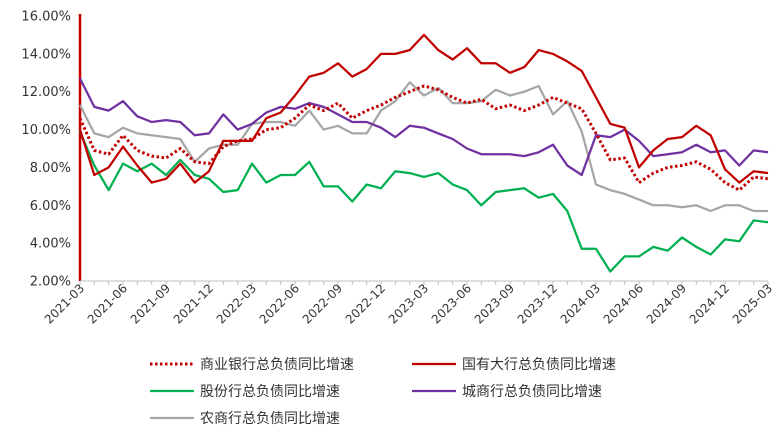 This screenshot has height=445, width=782. I want to click on legend-label: 农商行总负债同比增速, so click(270, 419).